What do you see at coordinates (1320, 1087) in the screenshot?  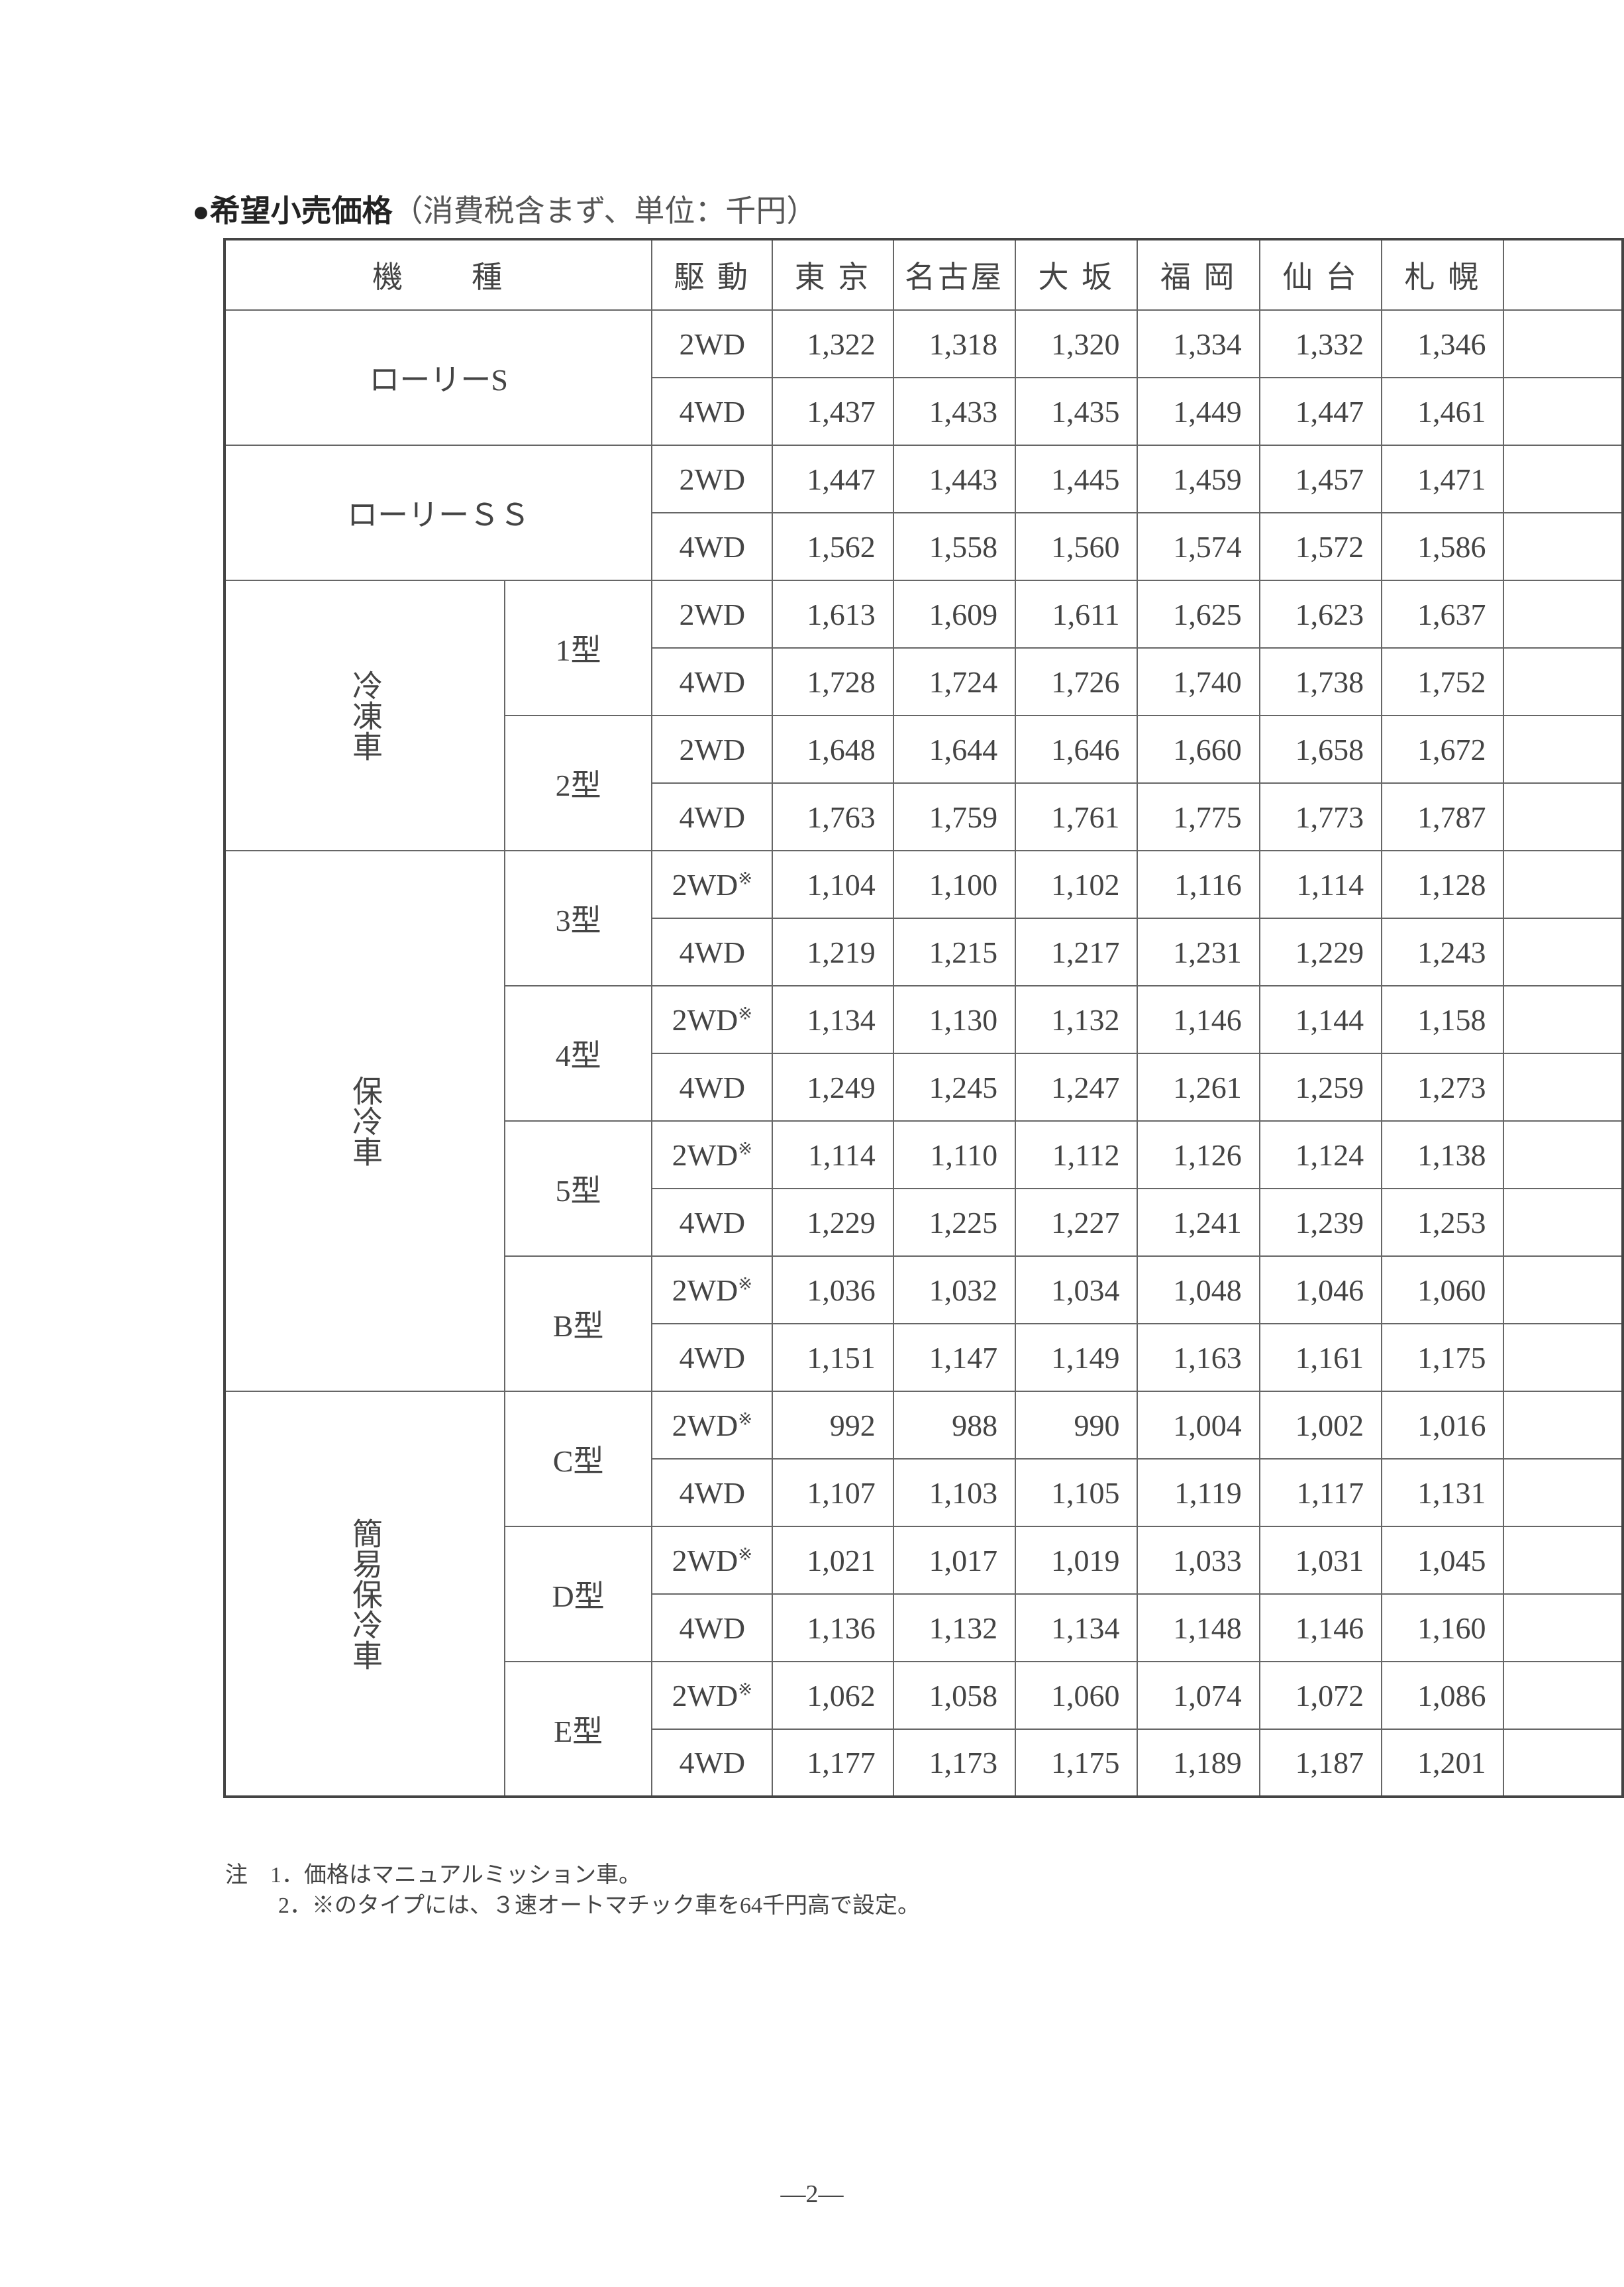 I see `price-cell: 1,259` at bounding box center [1320, 1087].